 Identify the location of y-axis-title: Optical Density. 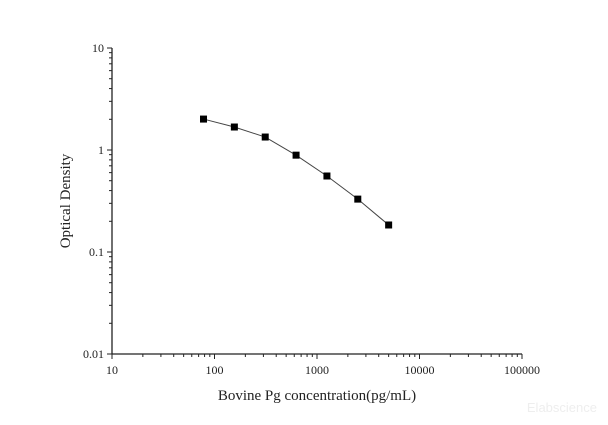
(66, 200).